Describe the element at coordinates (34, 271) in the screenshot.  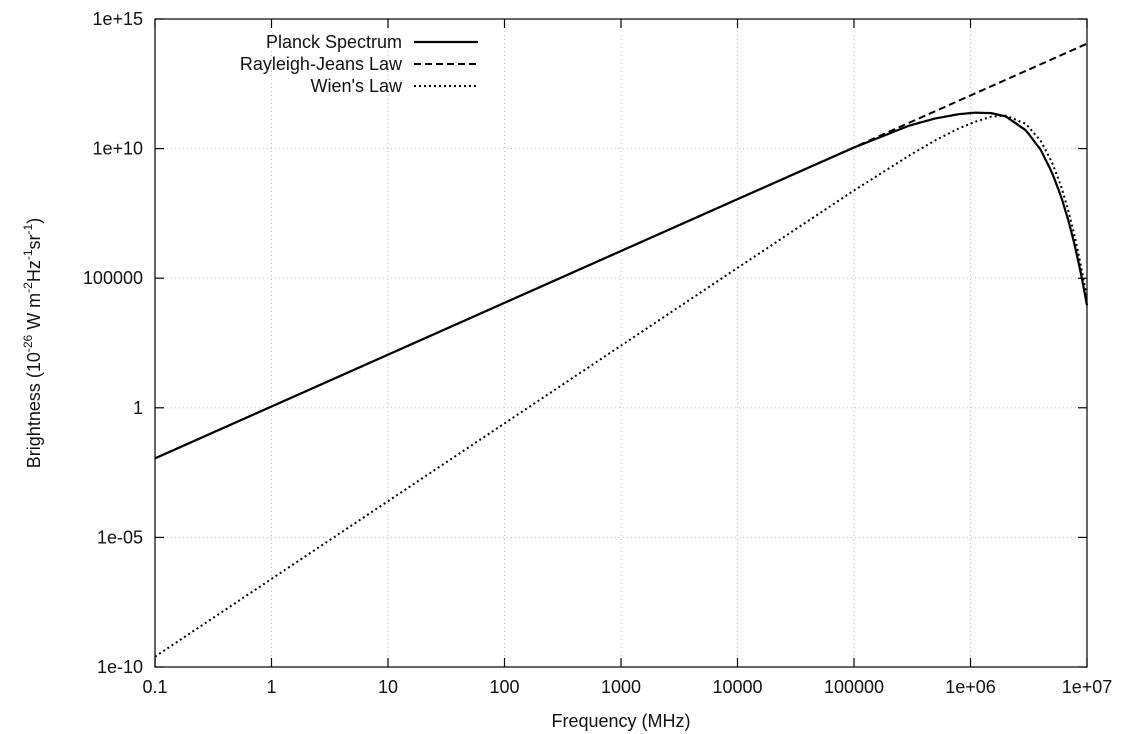
I see `y-axis-label-mid2: Hz` at that location.